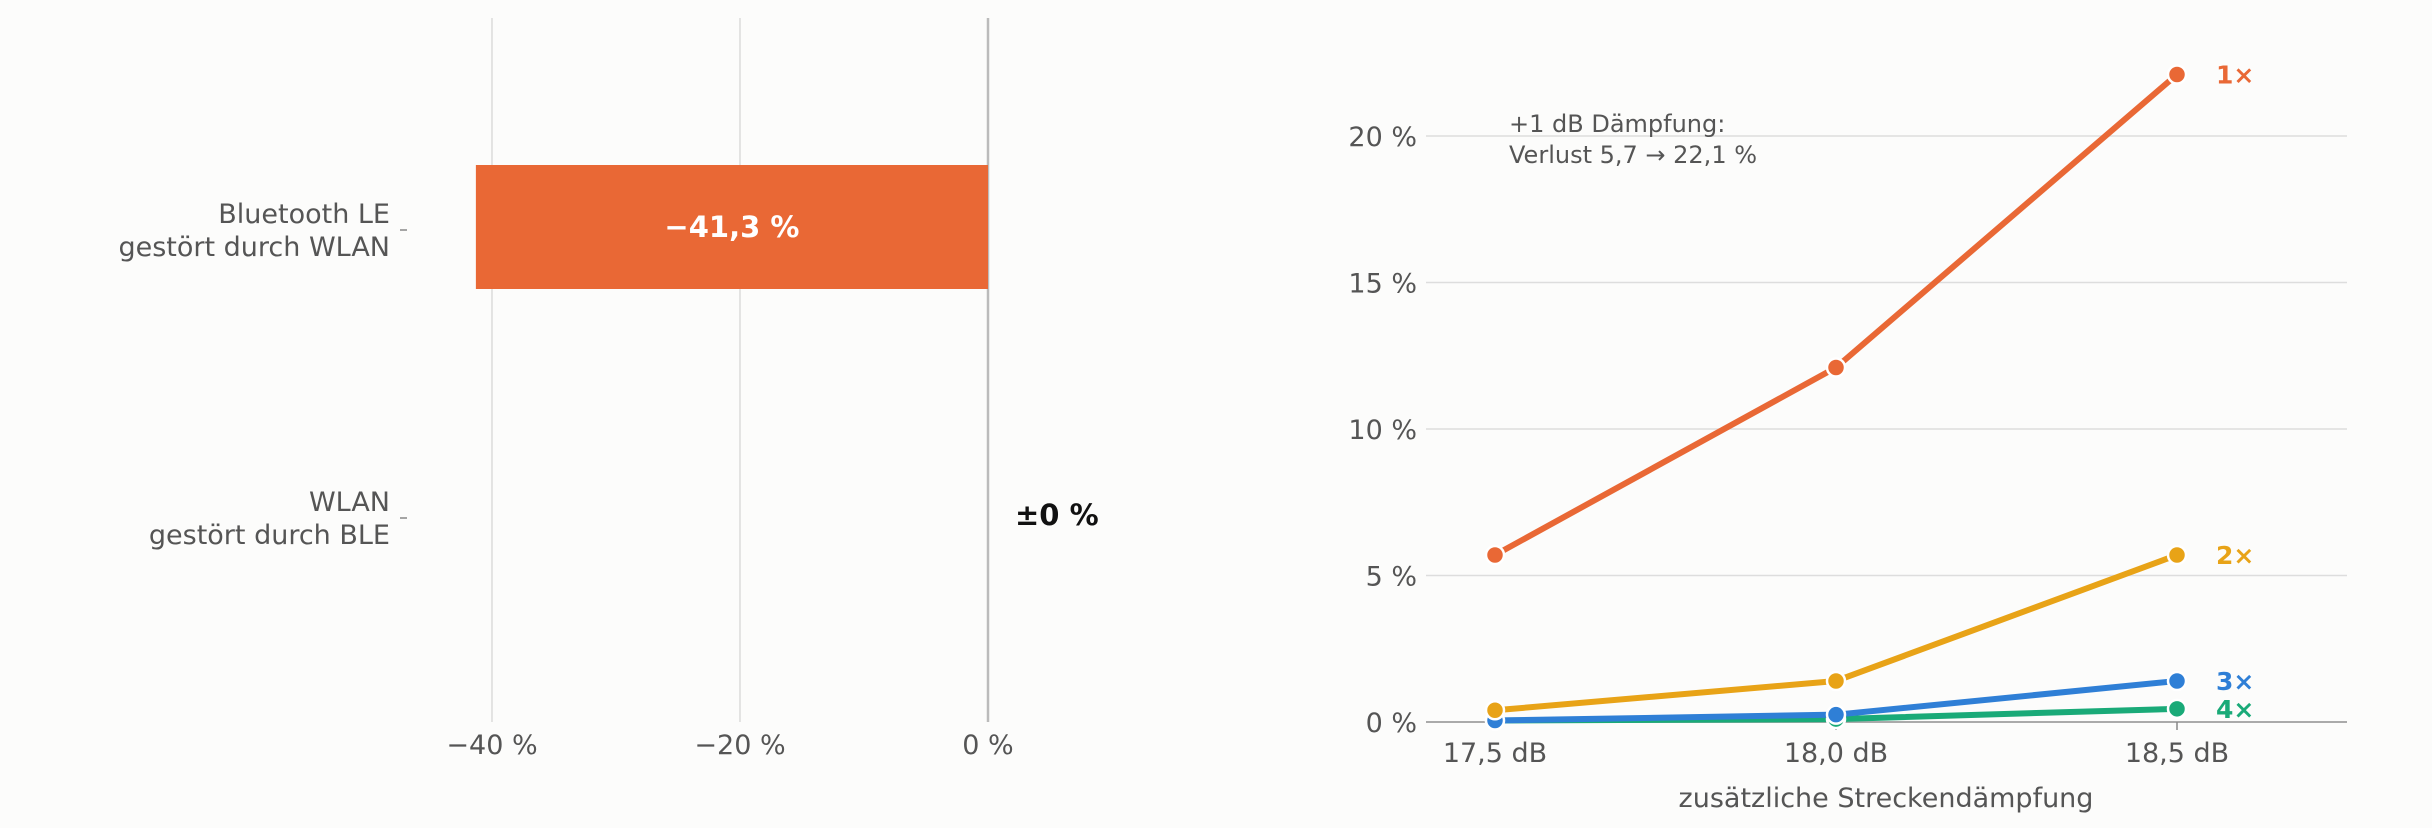 The height and width of the screenshot is (828, 2432). I want to click on annotation: +1 dB Dämpfung: Verlust 5,7 → 22,1 %, so click(1633, 139).